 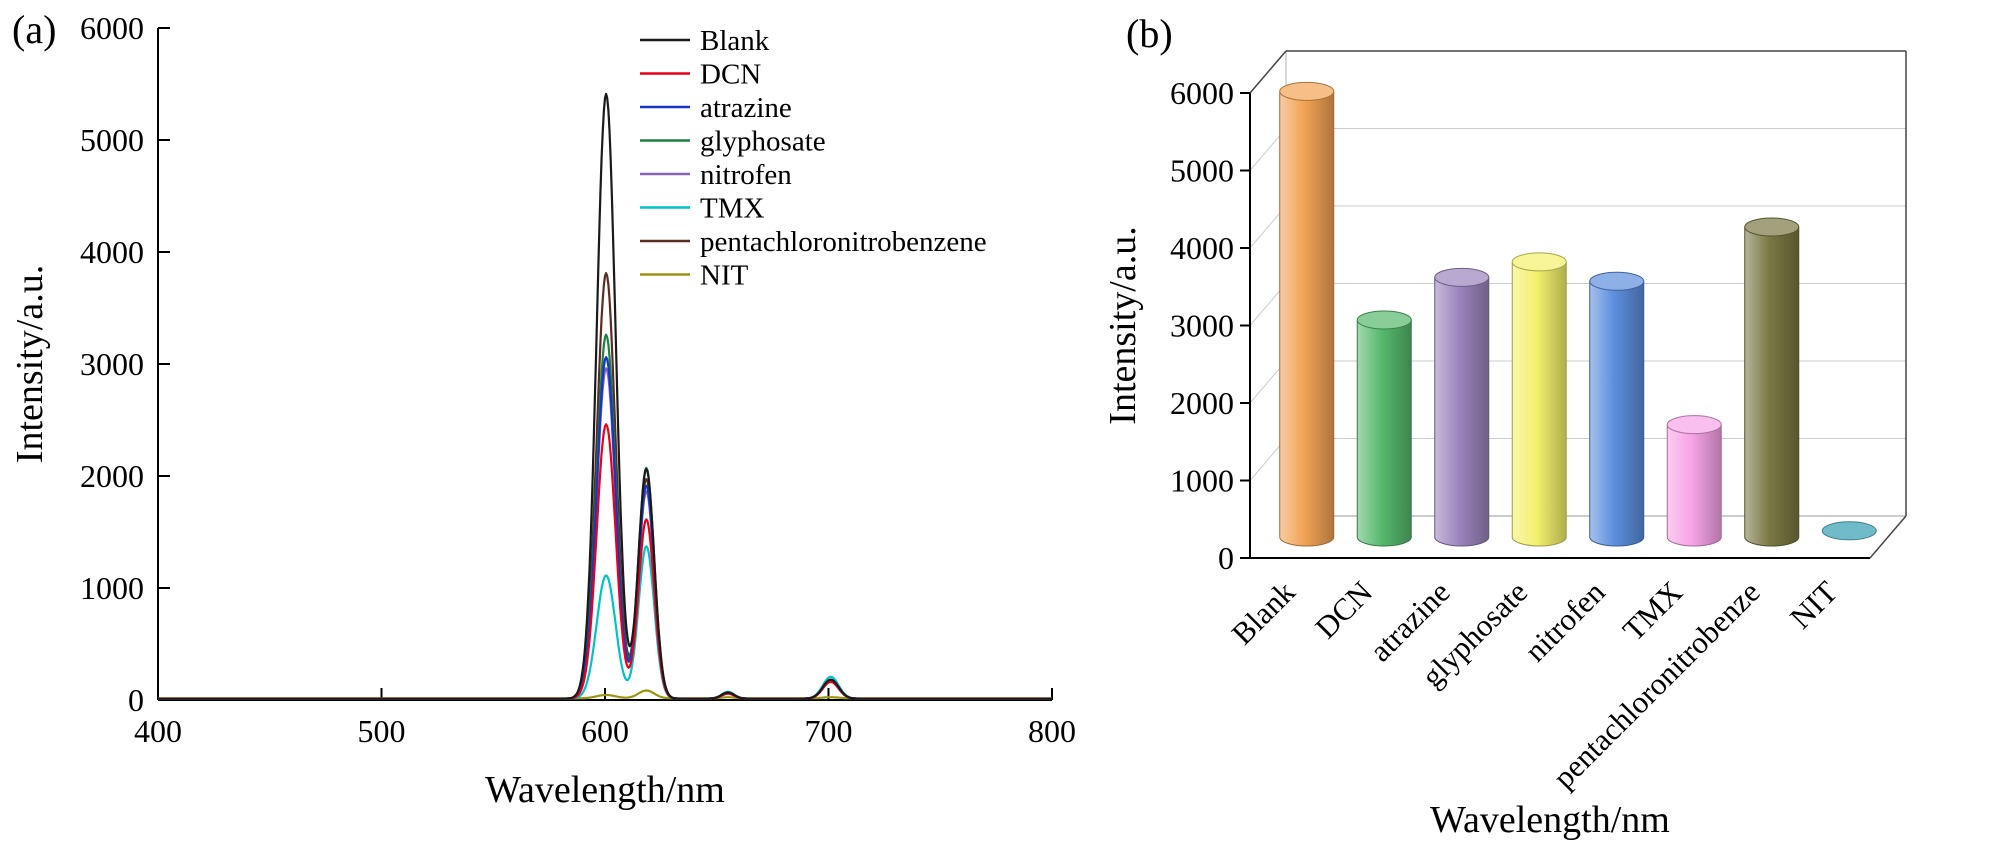 I want to click on b-y-tick-label: 0, so click(x=1226, y=558).